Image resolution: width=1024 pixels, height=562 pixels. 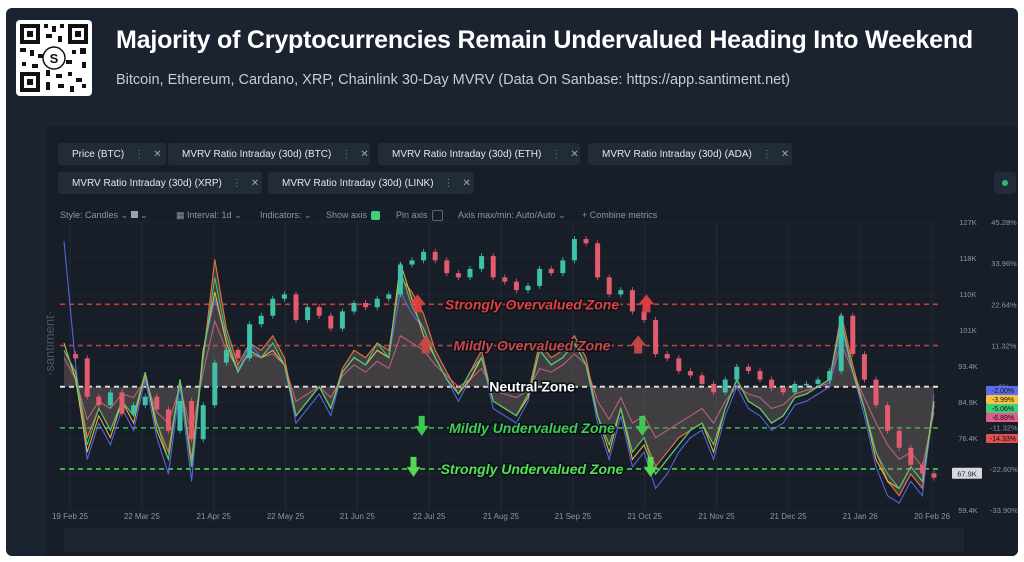 I want to click on current-price-badge, so click(x=967, y=473).